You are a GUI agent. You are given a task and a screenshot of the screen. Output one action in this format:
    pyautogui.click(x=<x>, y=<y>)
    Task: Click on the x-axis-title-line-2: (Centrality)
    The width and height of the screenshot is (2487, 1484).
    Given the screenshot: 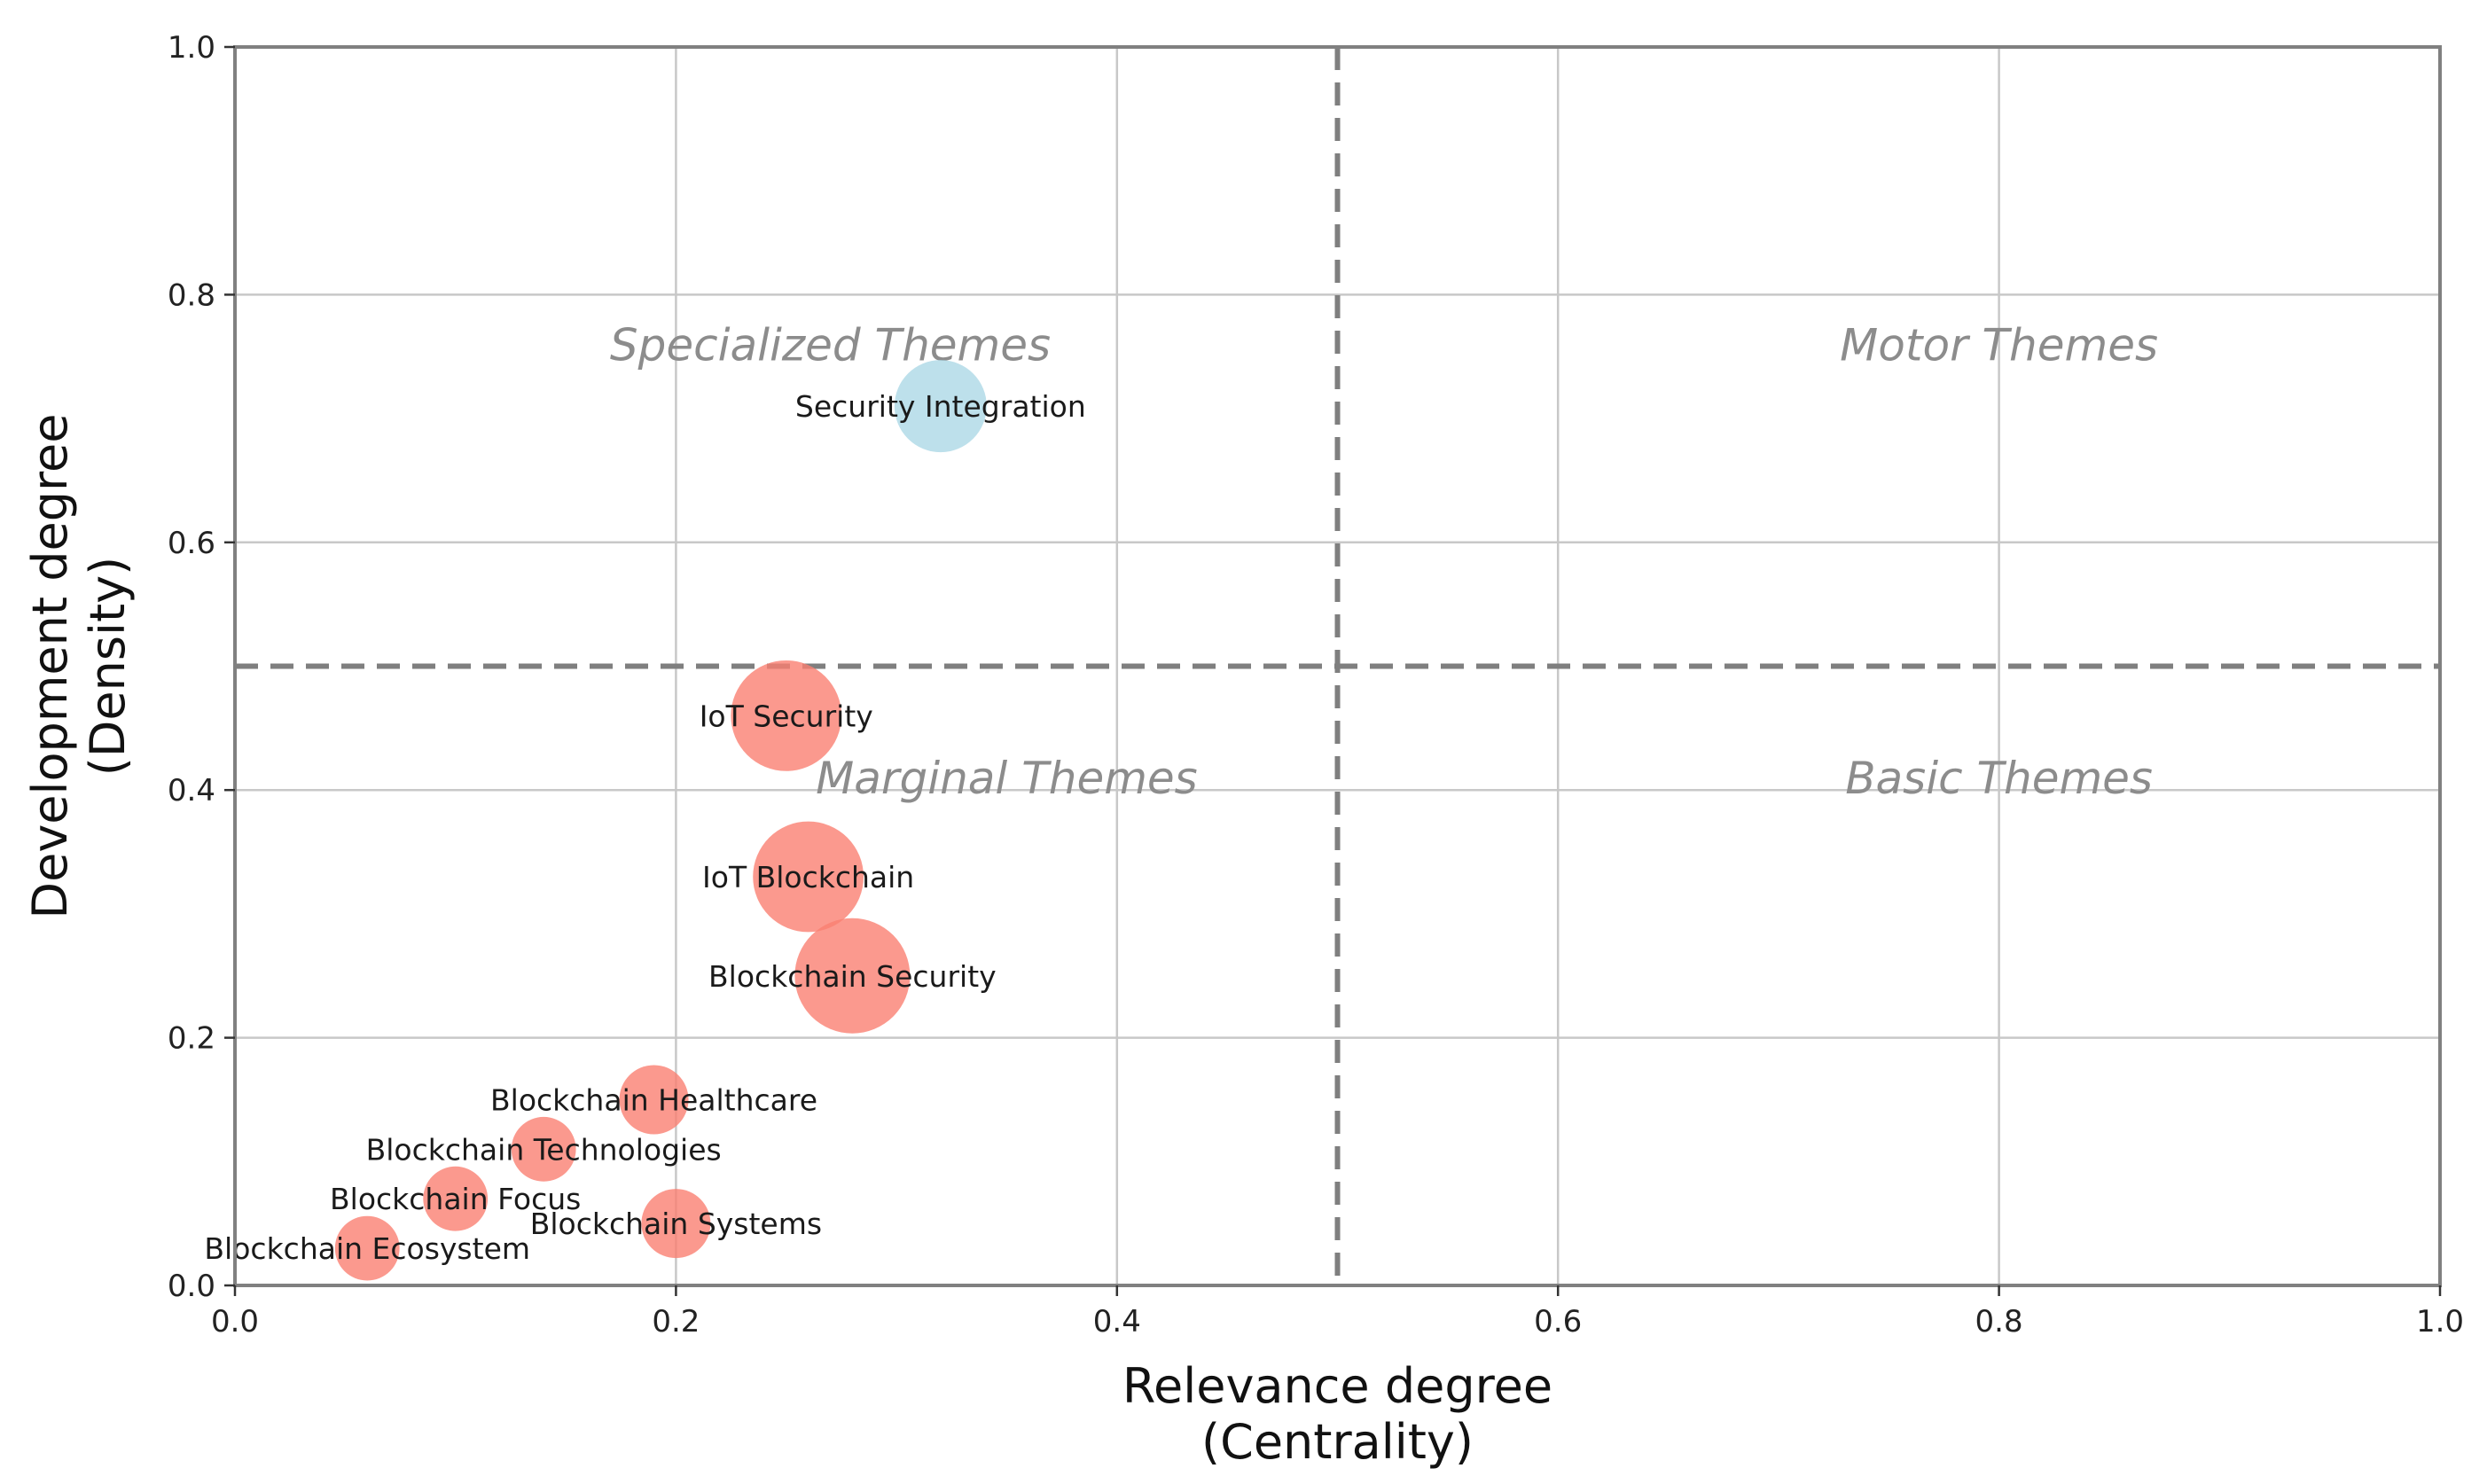 What is the action you would take?
    pyautogui.click(x=1337, y=1442)
    